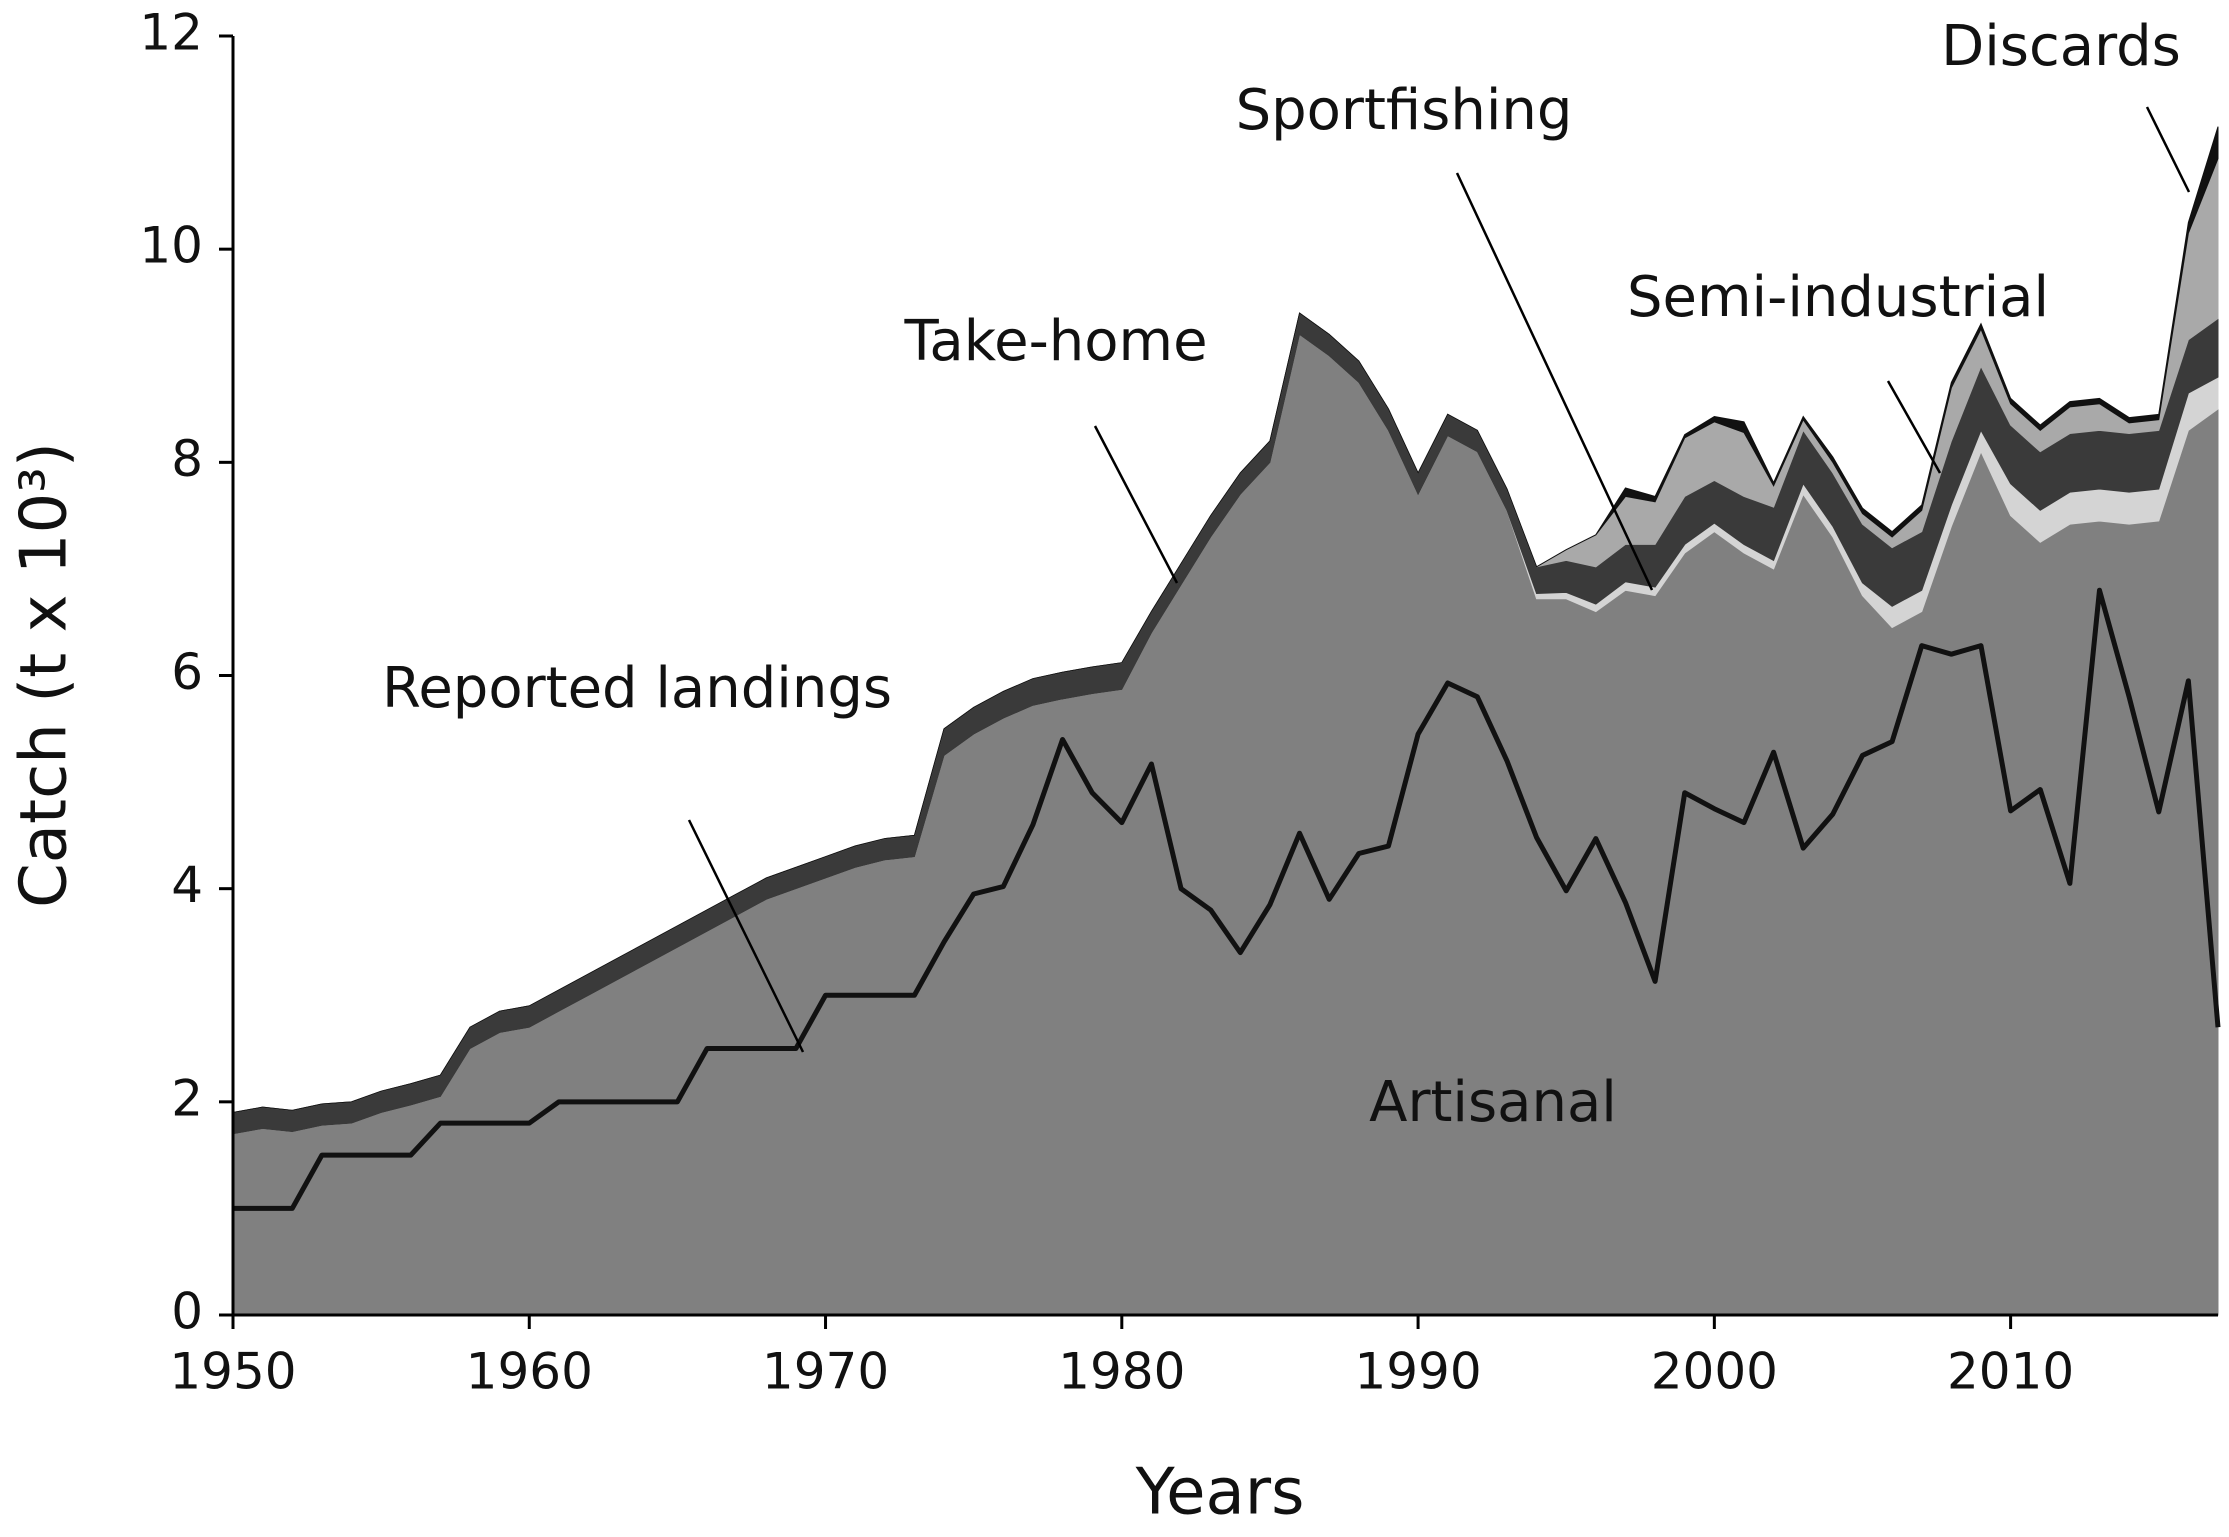 Image resolution: width=2229 pixels, height=1537 pixels. Describe the element at coordinates (529, 1372) in the screenshot. I see `x-tick-label: 1960` at that location.